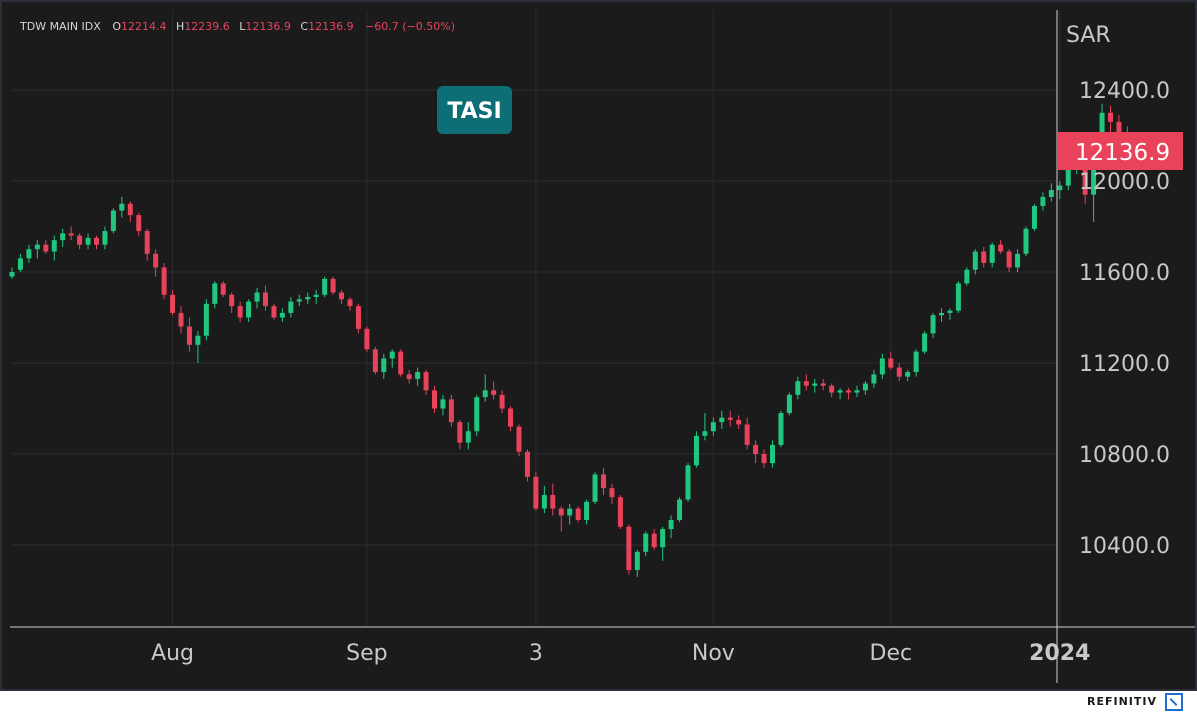  What do you see at coordinates (620, 653) in the screenshot?
I see `time-axis: Aug Sep 3 Nov Dec 2024` at bounding box center [620, 653].